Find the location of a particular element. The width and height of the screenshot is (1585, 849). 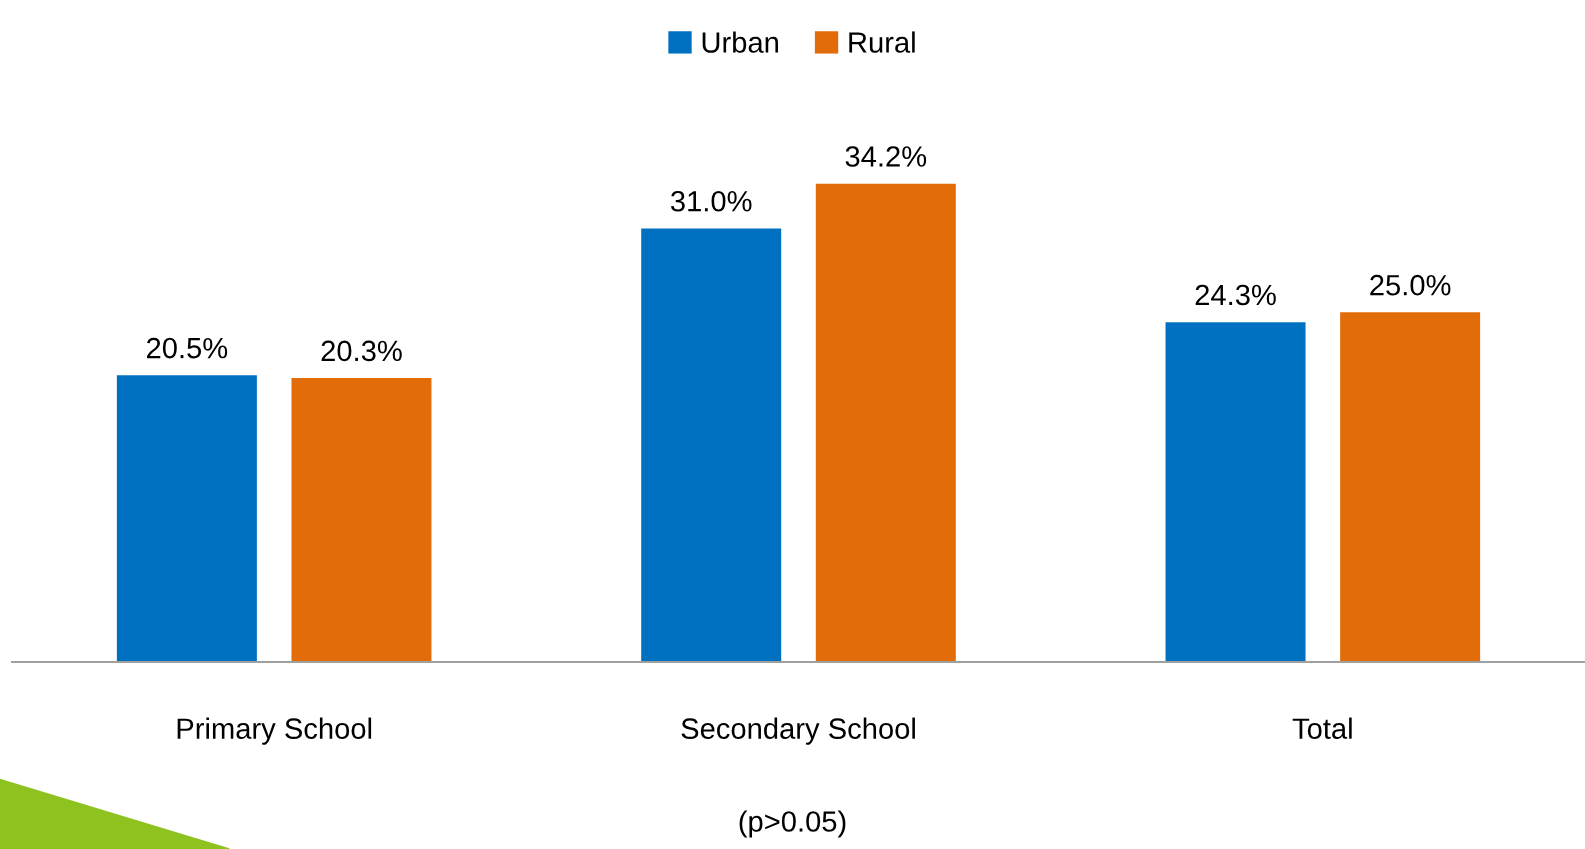

x-tick-label: Secondary School is located at coordinates (798, 731).